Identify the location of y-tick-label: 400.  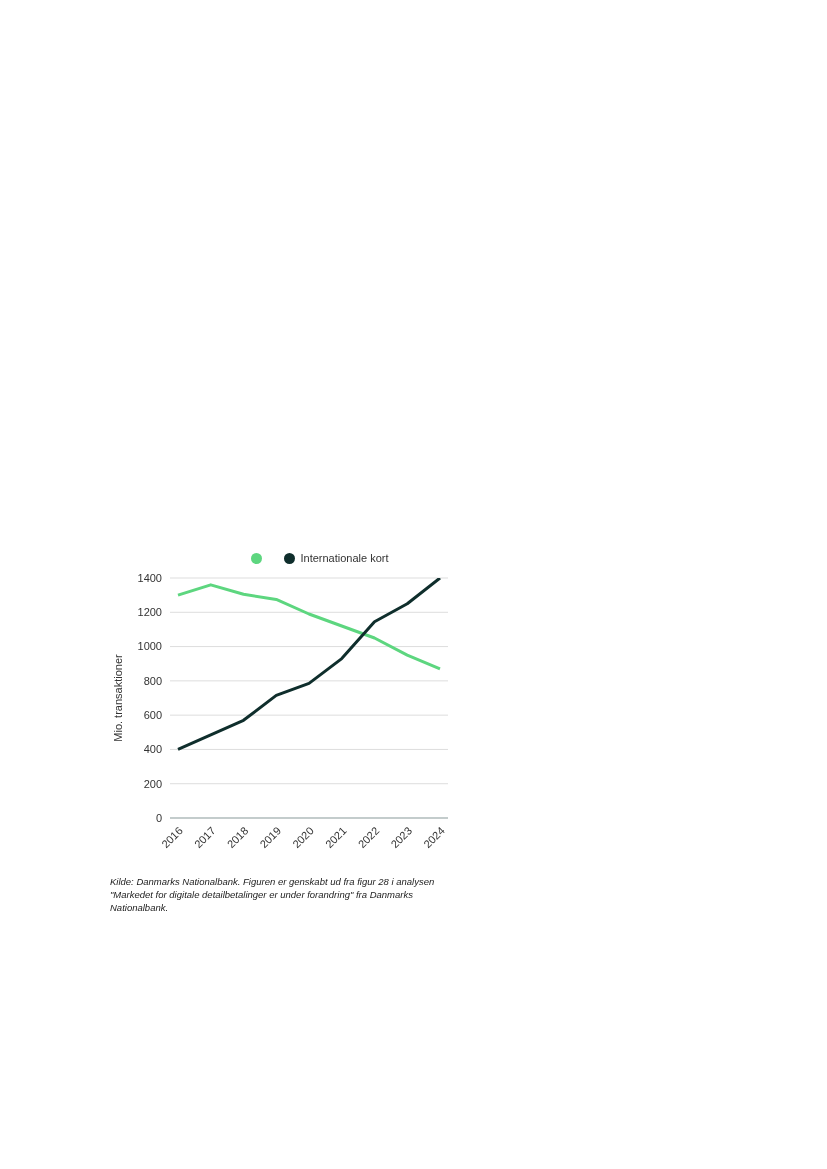
(152, 749).